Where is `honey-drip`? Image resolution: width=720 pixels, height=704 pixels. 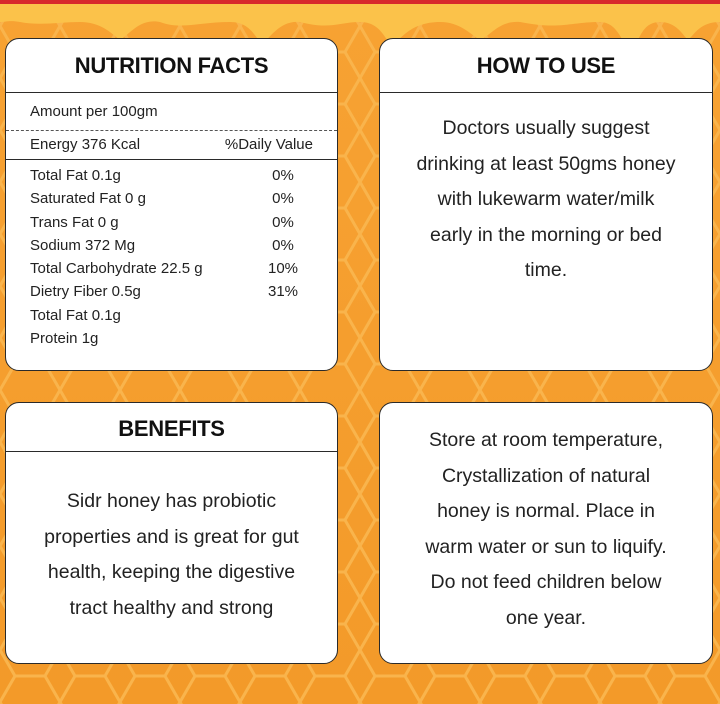 honey-drip is located at coordinates (360, 27).